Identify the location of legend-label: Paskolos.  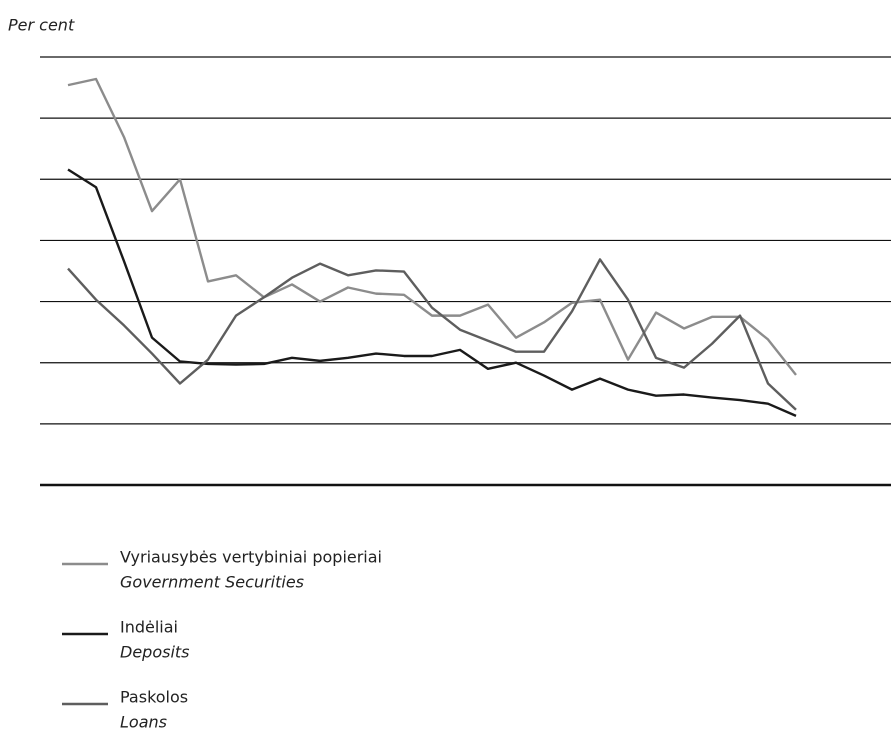
(154, 697).